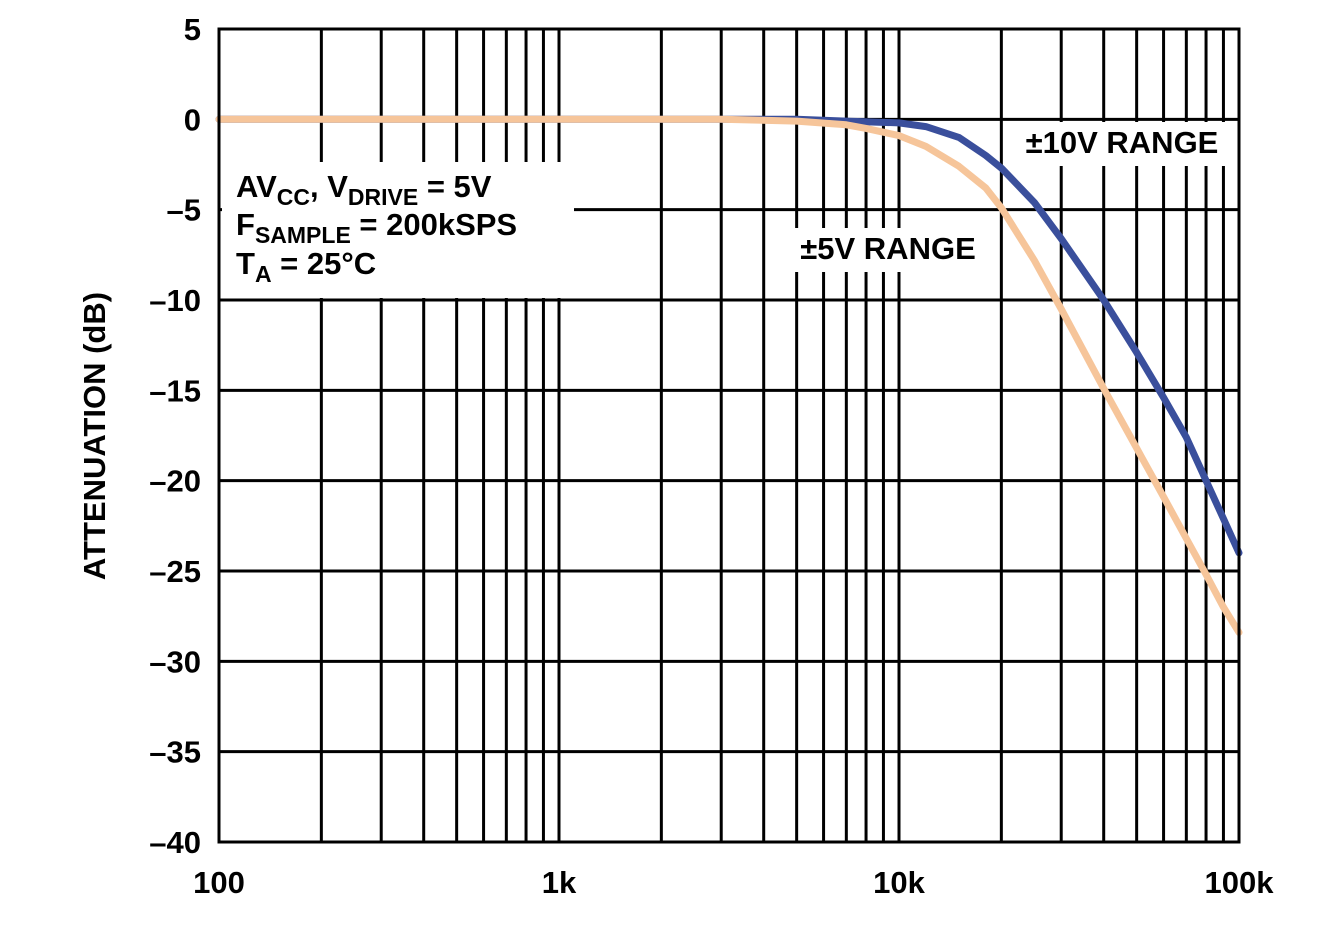 The image size is (1332, 936). What do you see at coordinates (245, 224) in the screenshot?
I see `annotation-text: F` at bounding box center [245, 224].